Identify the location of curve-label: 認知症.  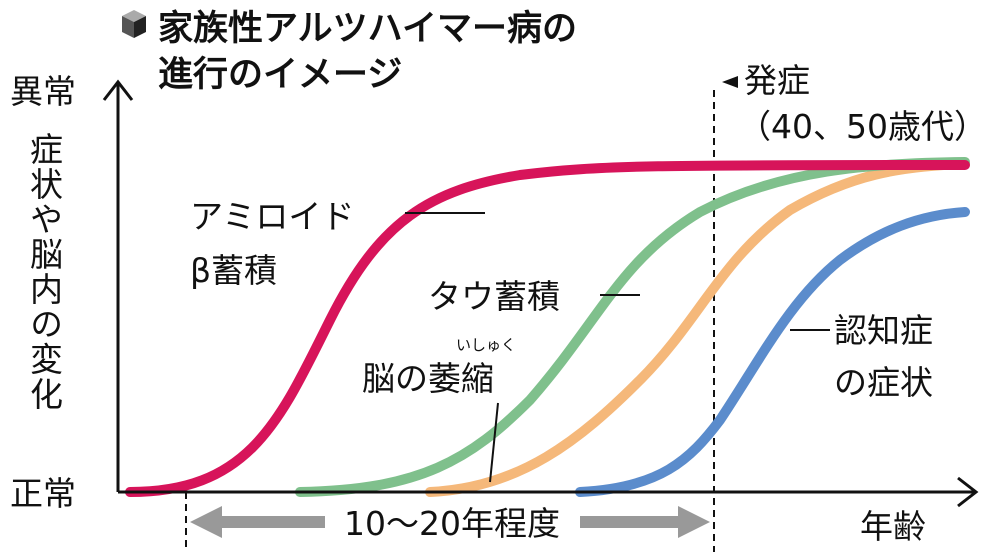
(883, 330).